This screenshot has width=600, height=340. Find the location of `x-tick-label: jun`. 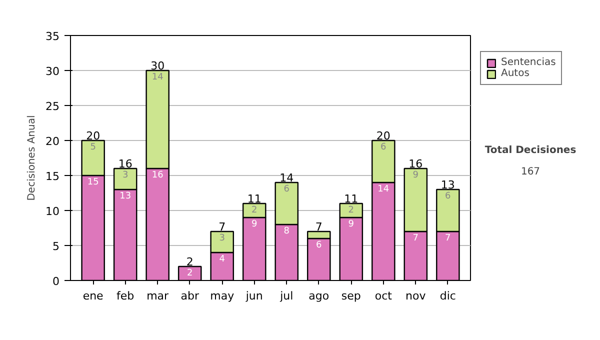

x-tick-label: jun is located at coordinates (253, 296).